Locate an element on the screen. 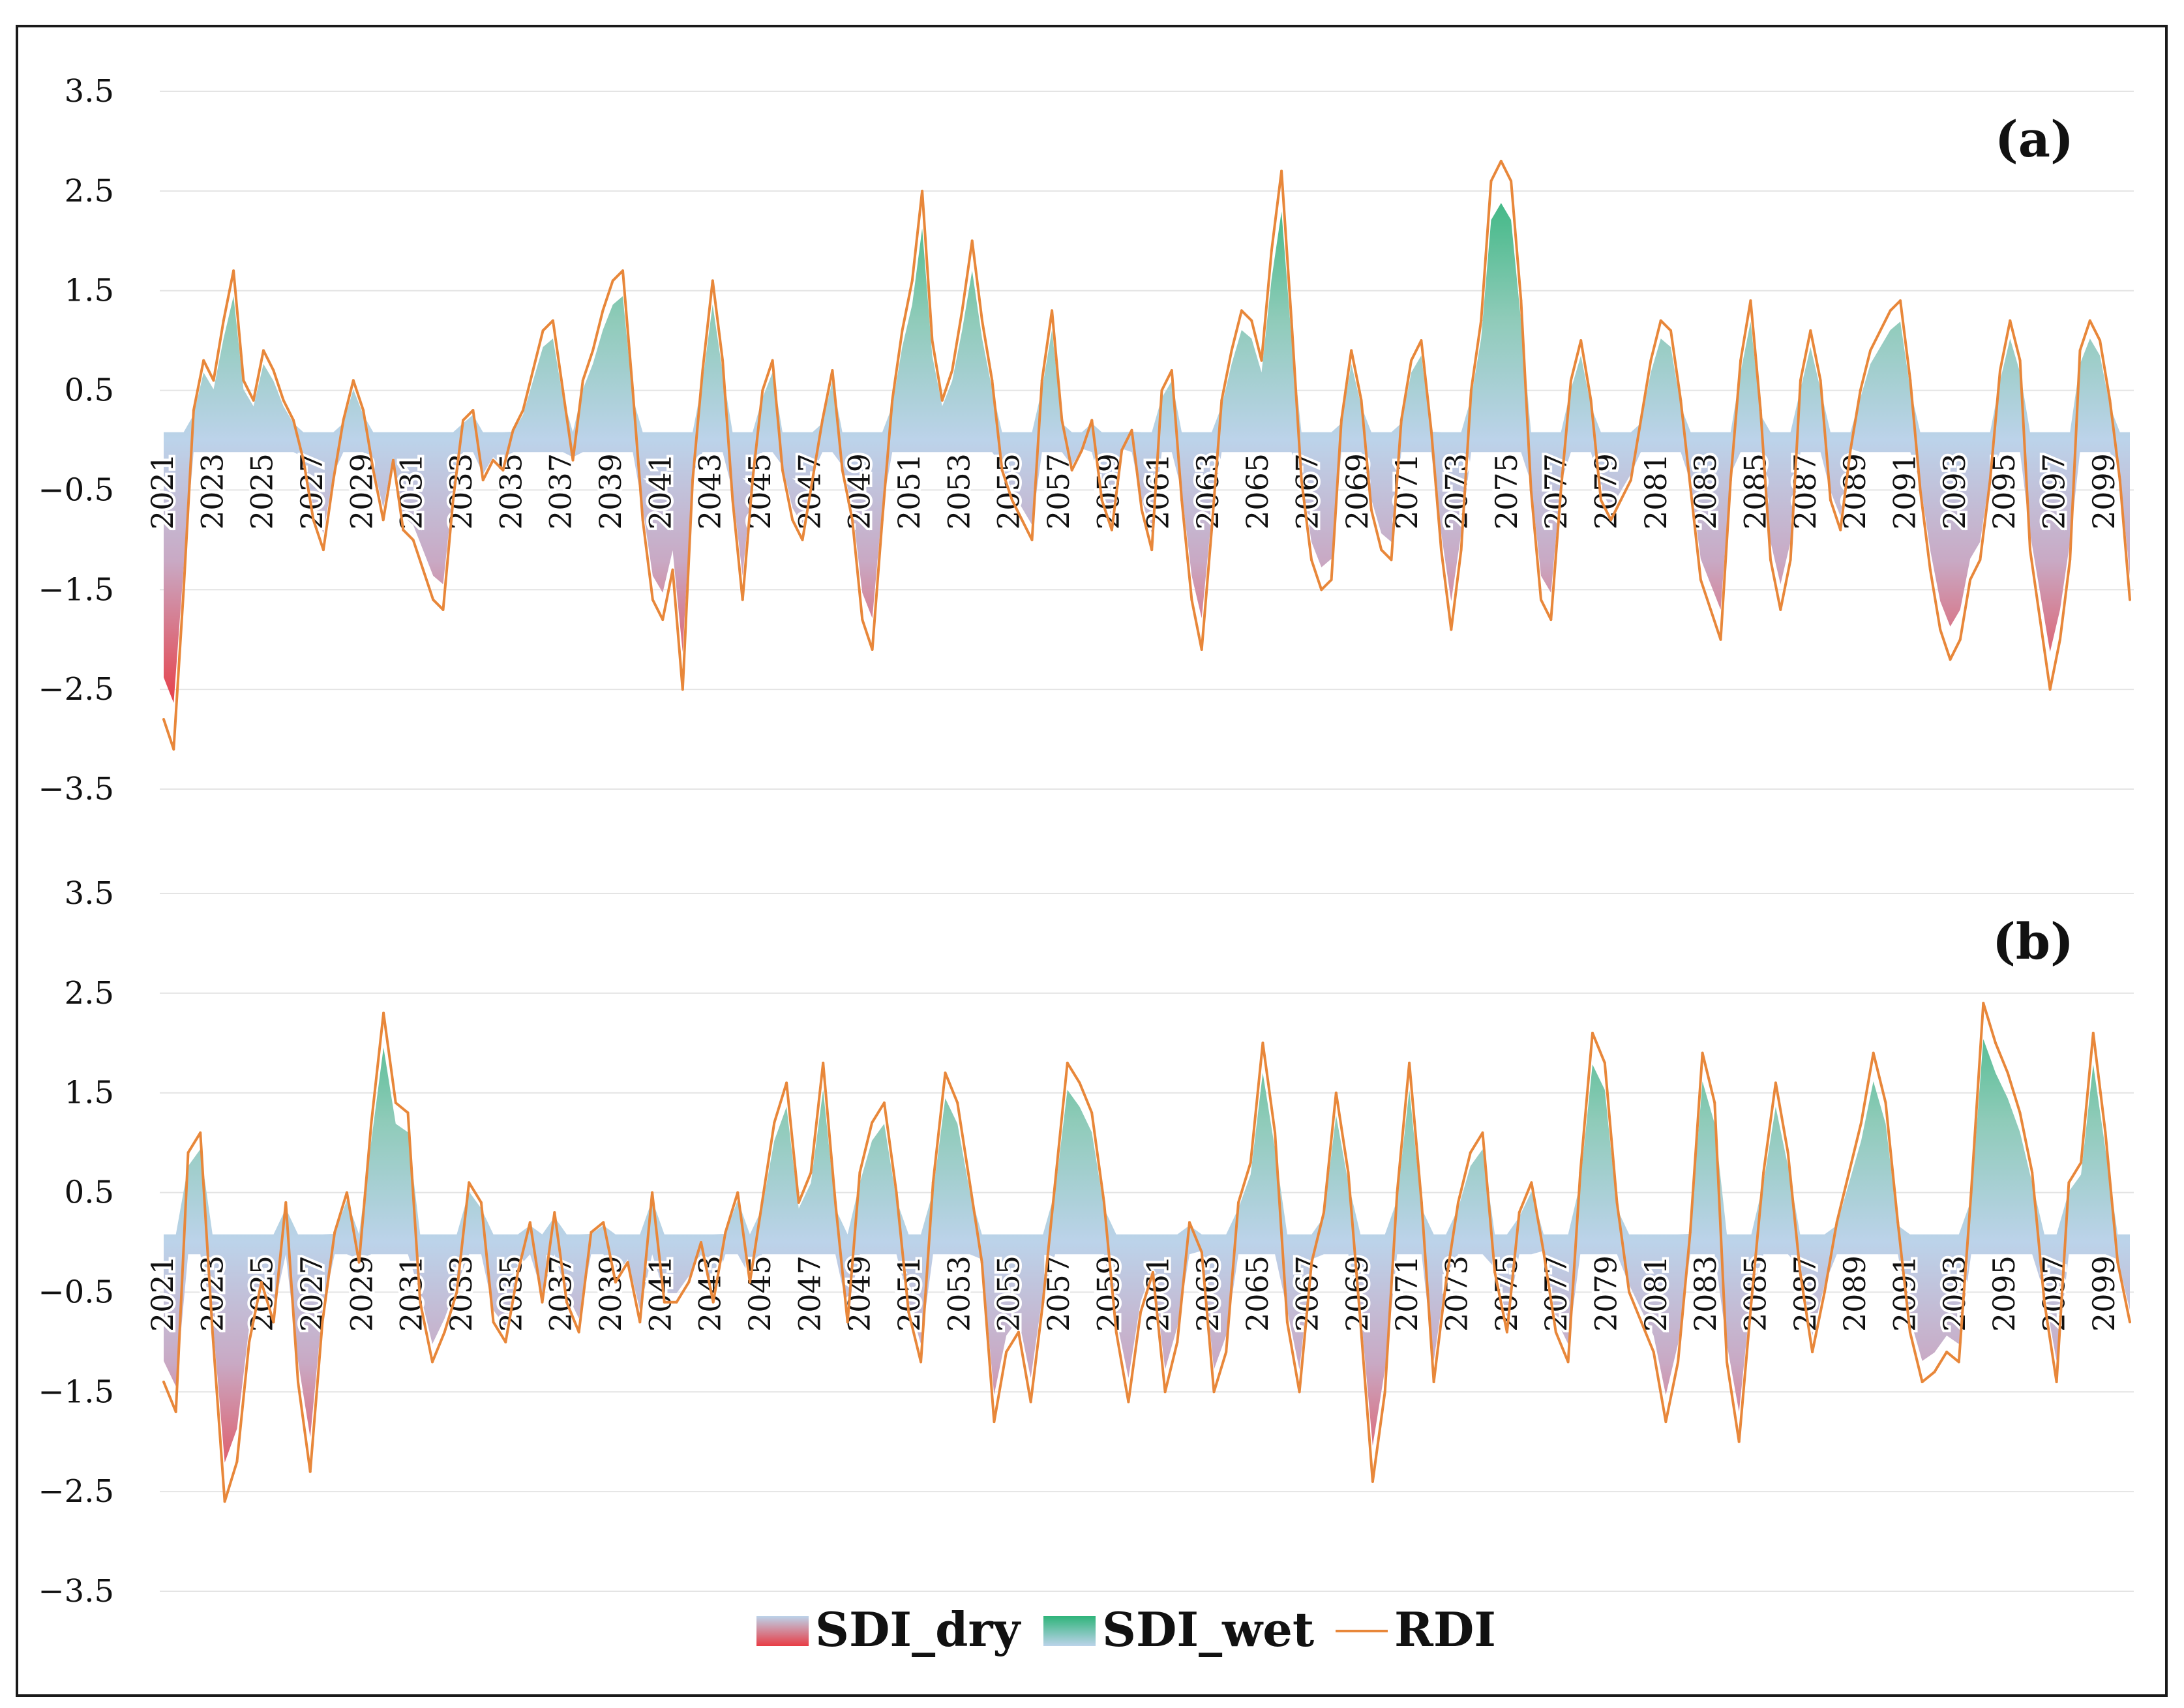  y-tick-label: 2.5 is located at coordinates (90, 191).